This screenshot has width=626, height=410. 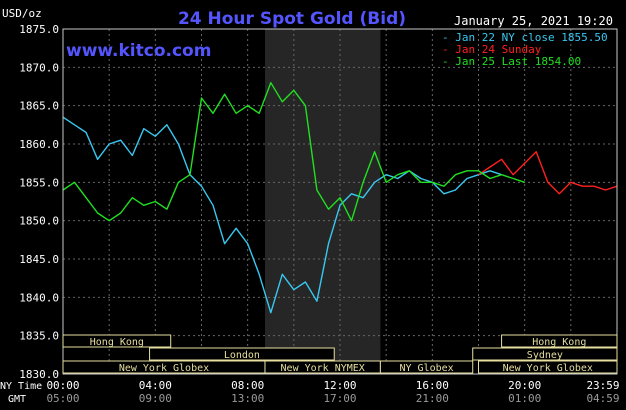 I want to click on y-tick-label: 1840.0, so click(x=39, y=297).